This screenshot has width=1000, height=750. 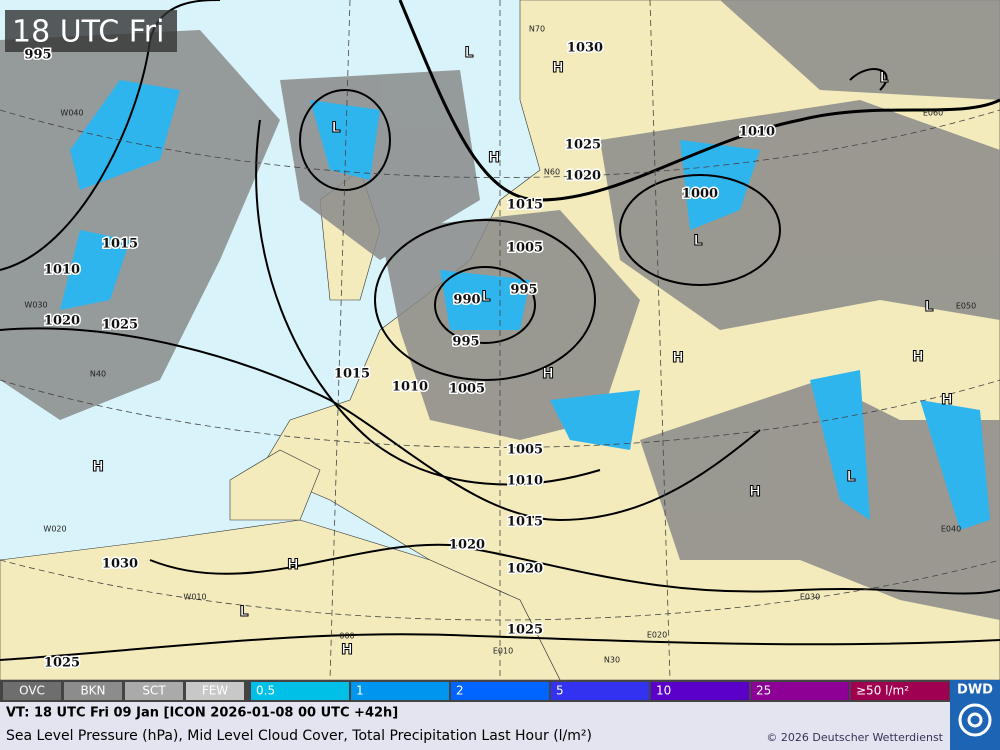 What do you see at coordinates (503, 651) in the screenshot?
I see `grid-label: E010` at bounding box center [503, 651].